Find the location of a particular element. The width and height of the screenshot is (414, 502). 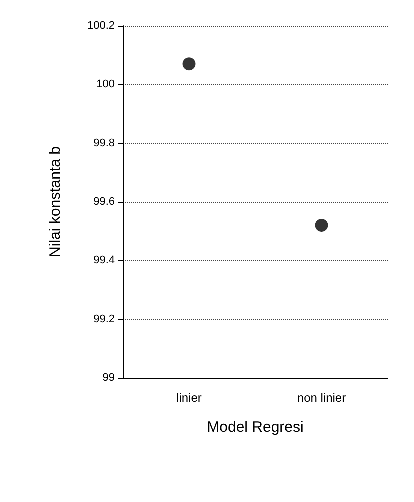

y-tick-label: 99.8 is located at coordinates (104, 143).